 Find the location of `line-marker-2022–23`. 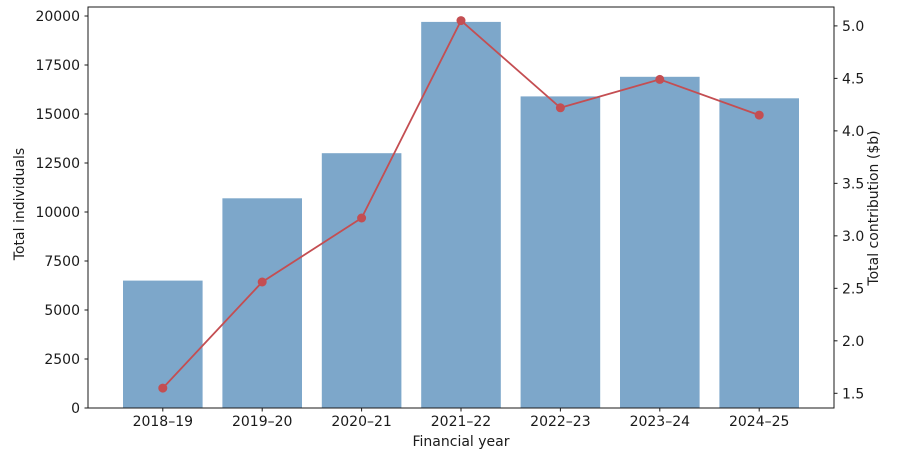

line-marker-2022–23 is located at coordinates (560, 108).